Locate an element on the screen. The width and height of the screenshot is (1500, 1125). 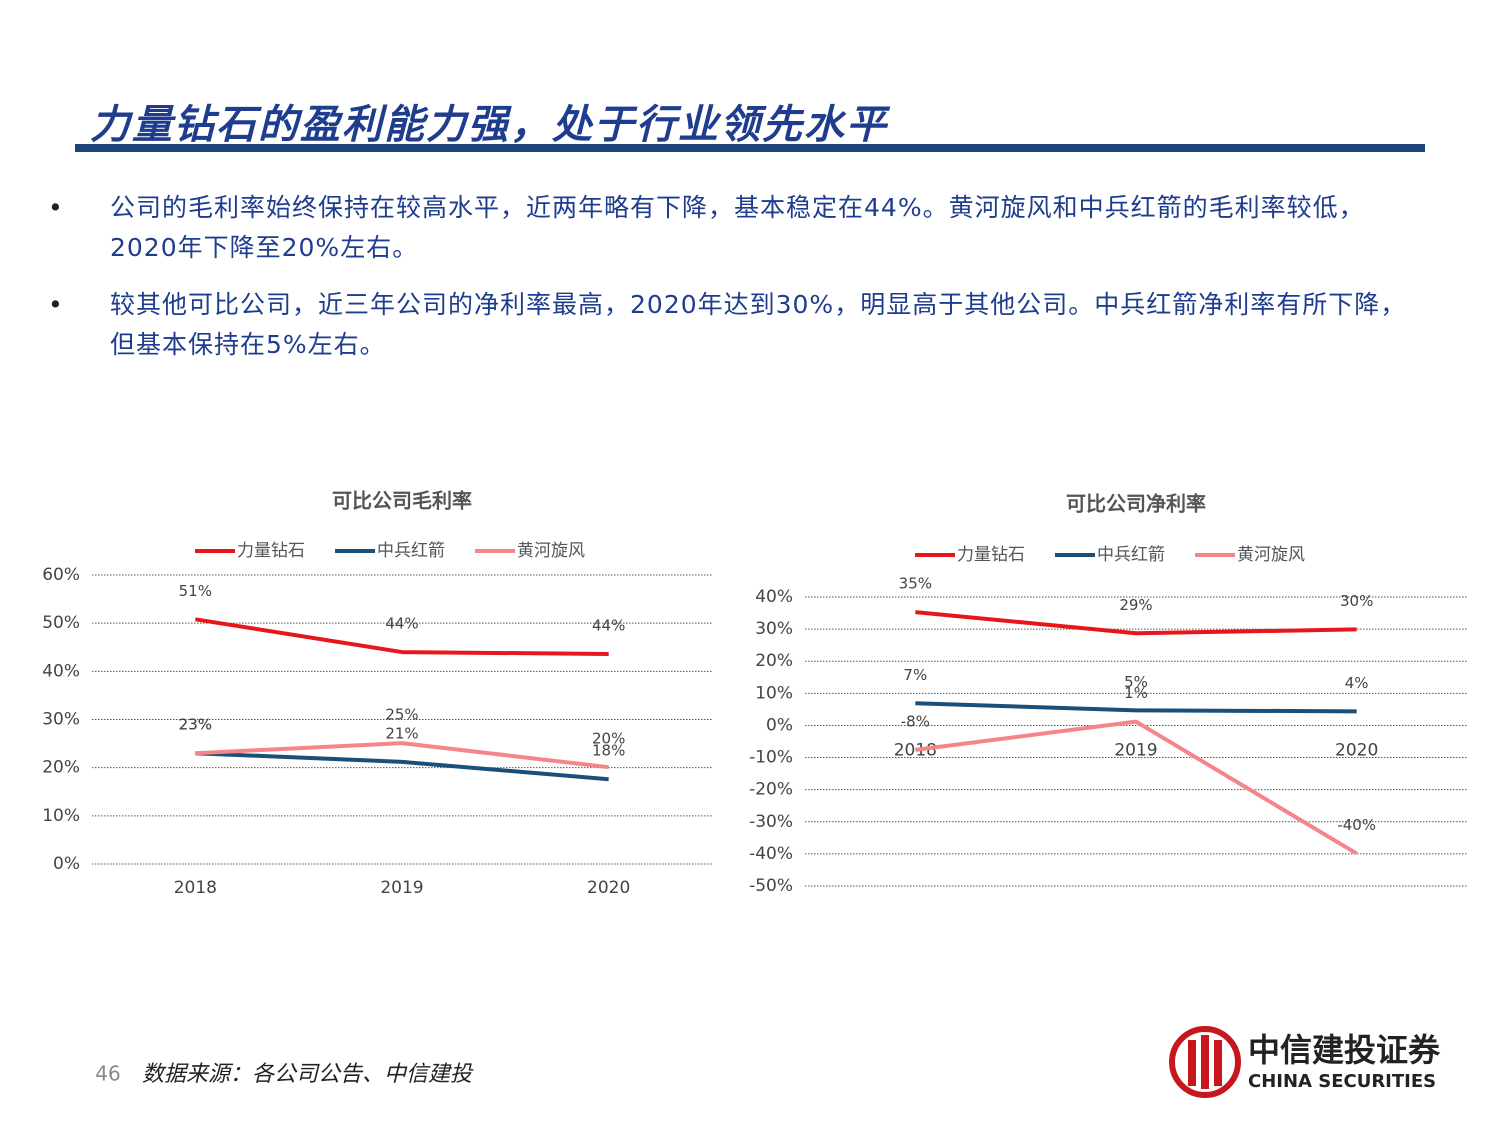
source-note: 数据来源：各公司公告、中信建投 is located at coordinates (308, 1074).